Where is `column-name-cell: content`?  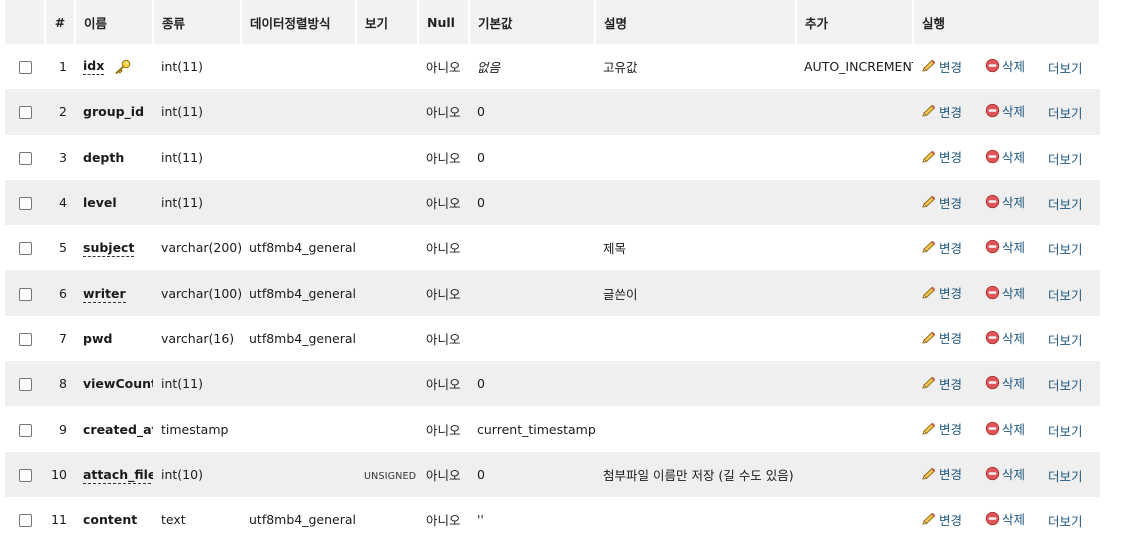
column-name-cell: content is located at coordinates (114, 519).